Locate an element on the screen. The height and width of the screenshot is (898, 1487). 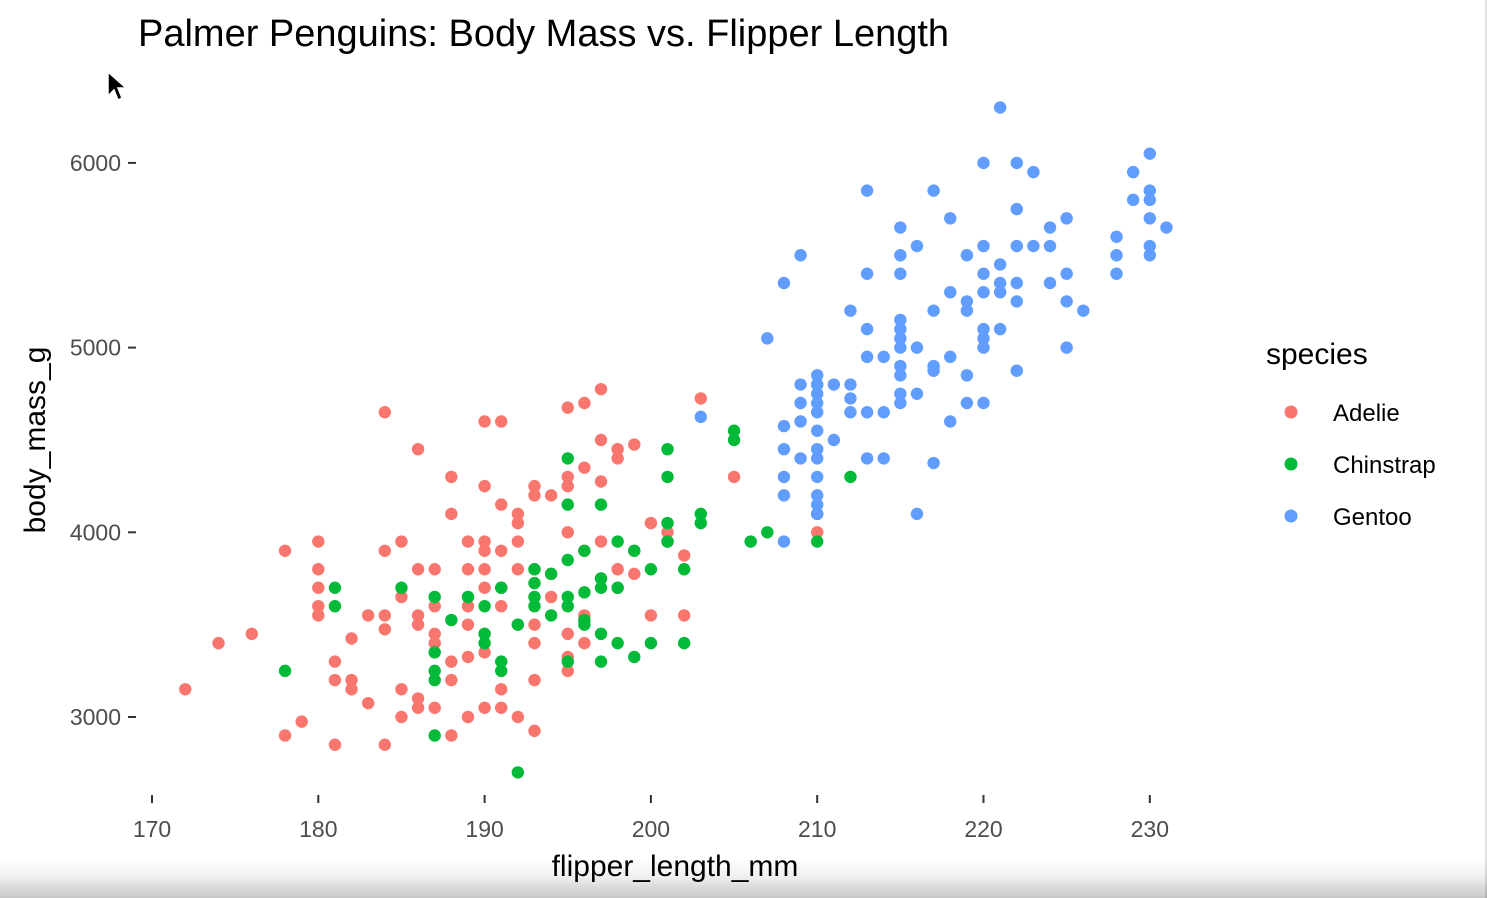
y-tick-label: 5000 is located at coordinates (95, 348).